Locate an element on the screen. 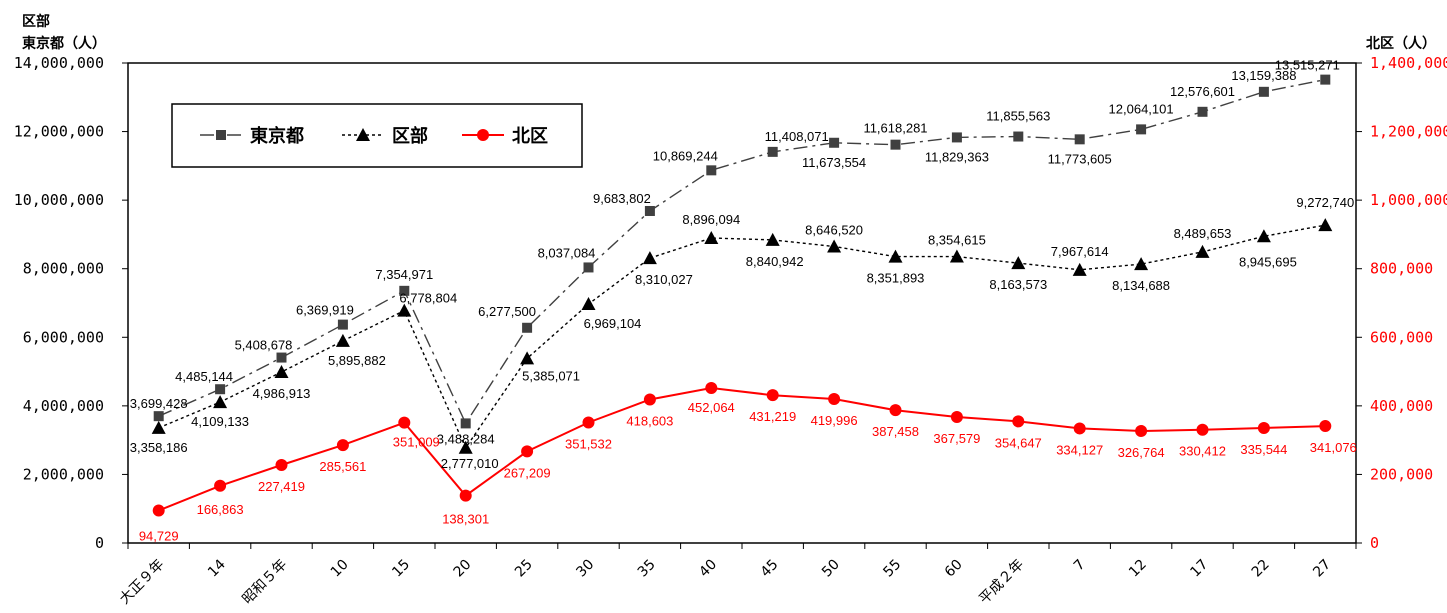 This screenshot has width=1447, height=613. left-axis-title-line2: 東京都（人） is located at coordinates (64, 43).